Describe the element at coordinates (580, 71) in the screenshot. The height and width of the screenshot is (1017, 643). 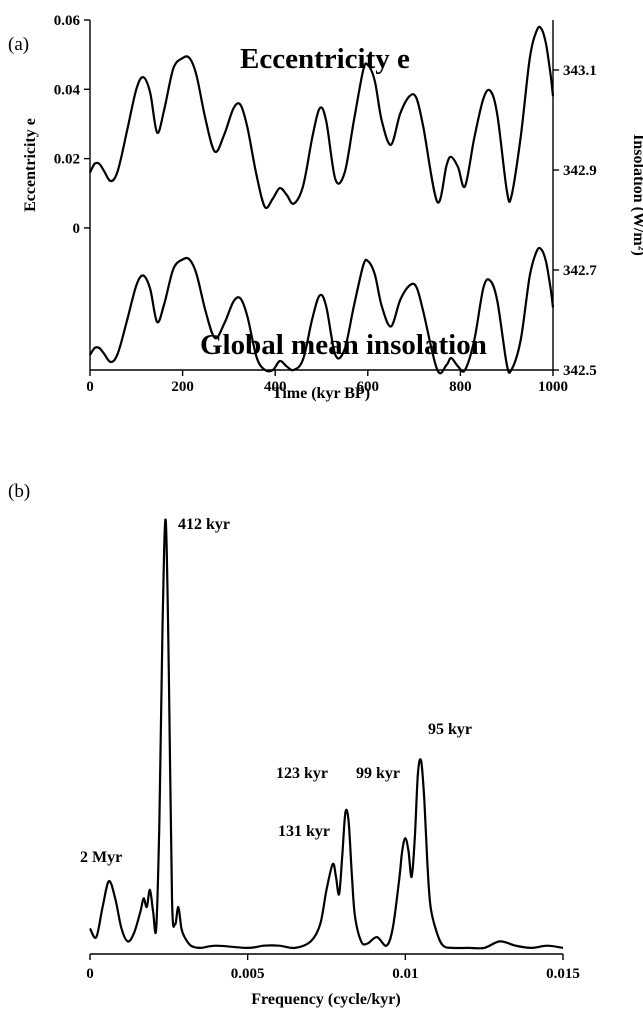
I see `y-right-tick-label: 343.1` at that location.